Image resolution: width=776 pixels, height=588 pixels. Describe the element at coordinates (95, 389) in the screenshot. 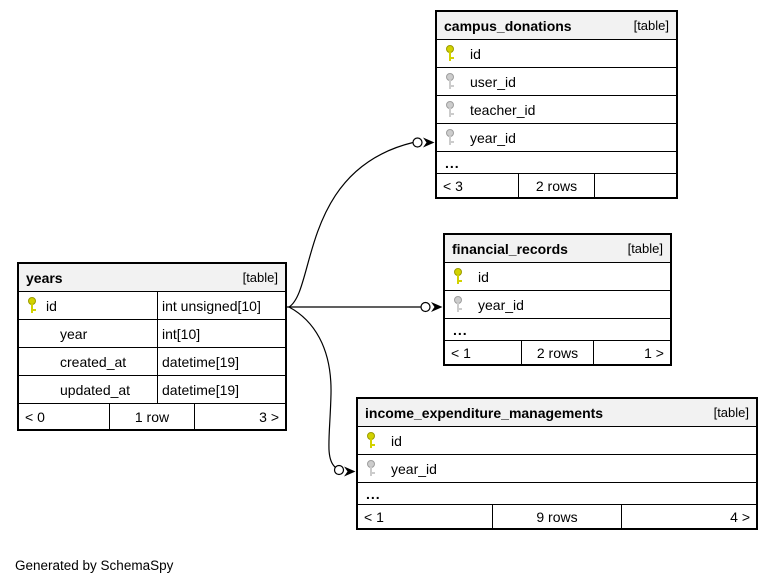

I see `column-name: updated_at` at that location.